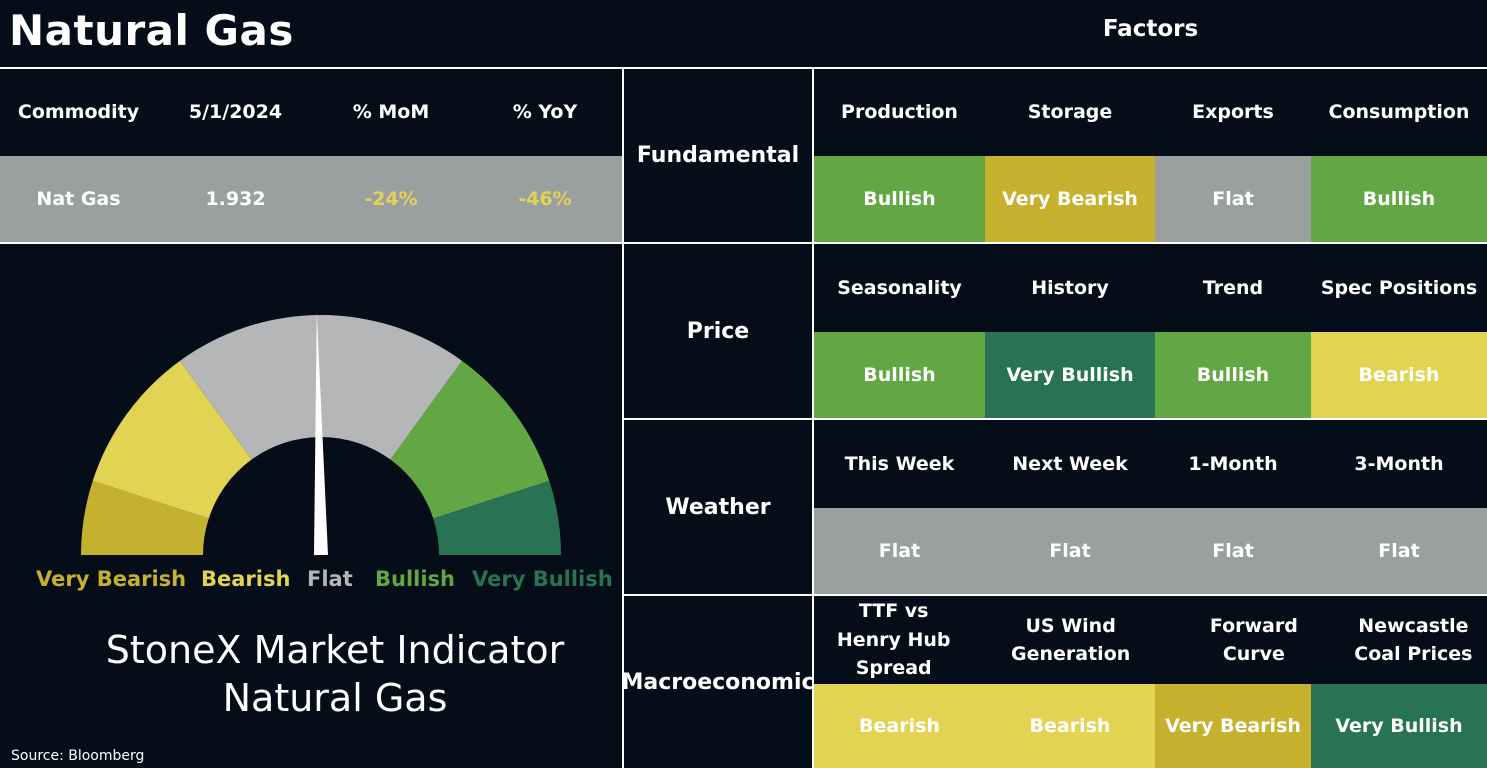 This screenshot has height=768, width=1487. Describe the element at coordinates (1253, 640) in the screenshot. I see `factor-name: Forward Curve` at that location.